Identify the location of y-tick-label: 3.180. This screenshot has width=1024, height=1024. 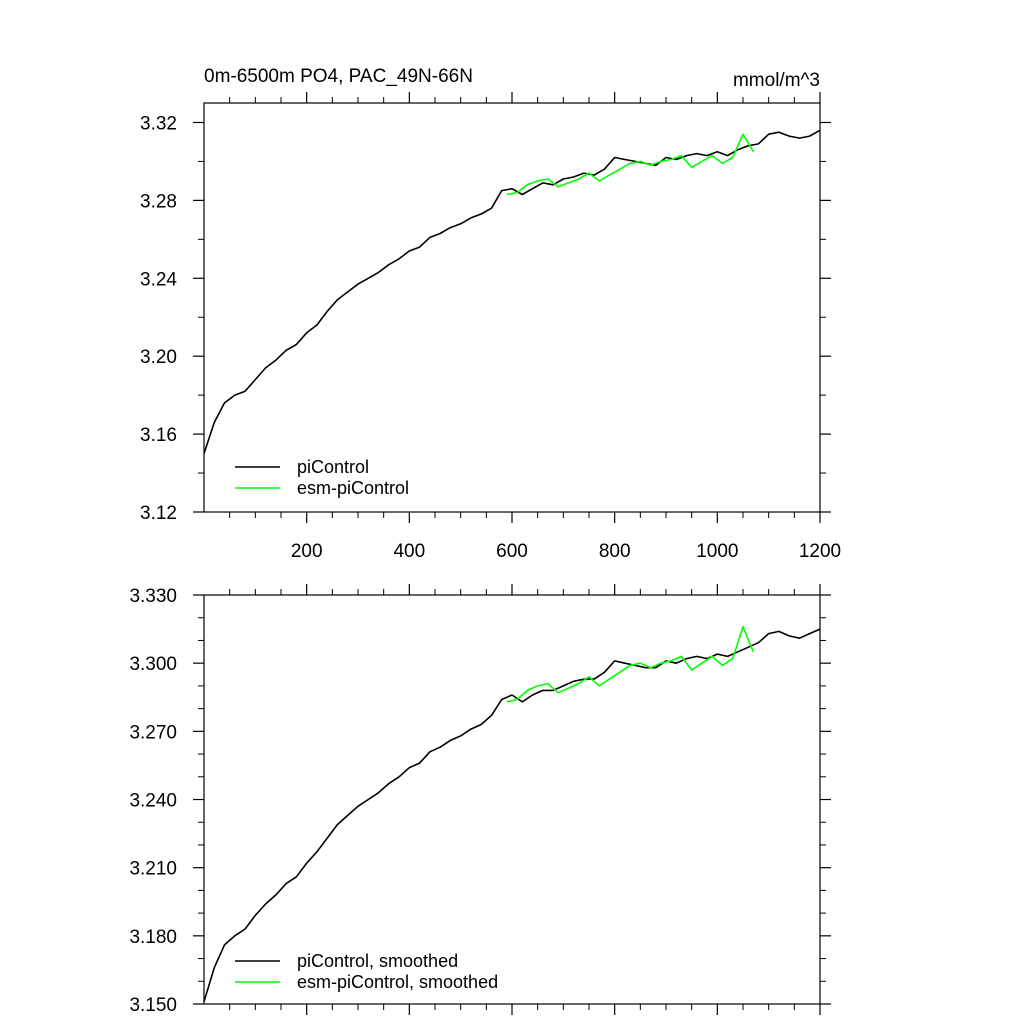
(153, 937).